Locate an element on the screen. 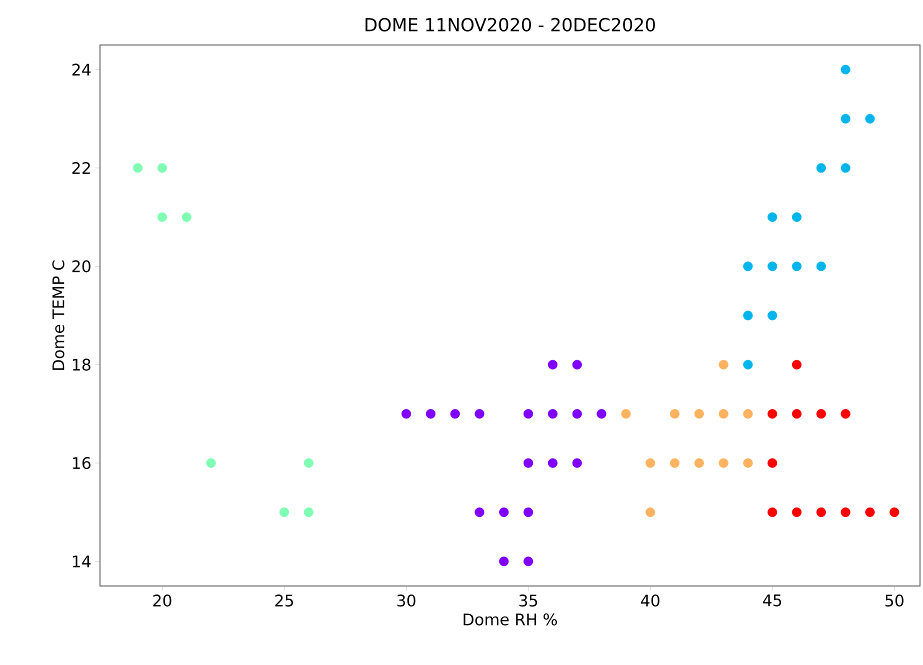  x-axis-title: Dome RH % is located at coordinates (510, 619).